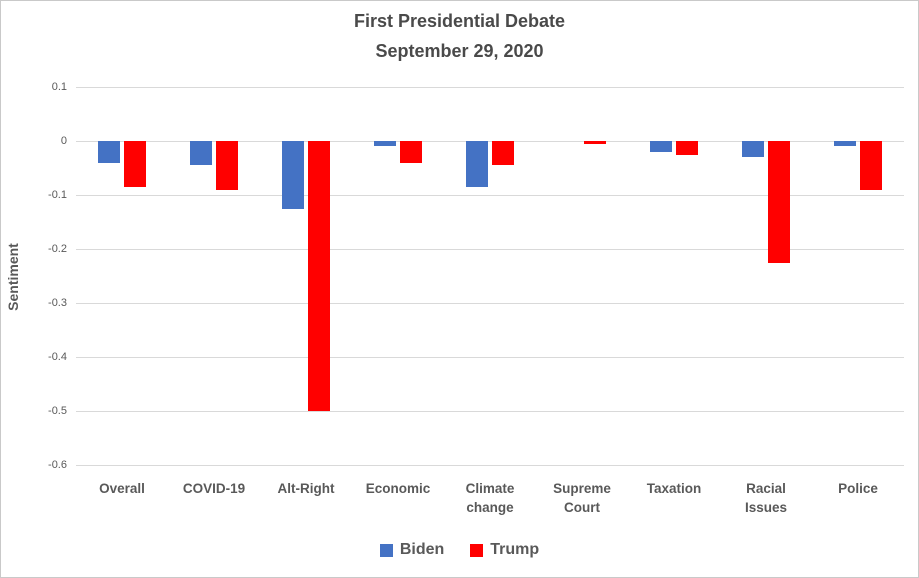  Describe the element at coordinates (385, 144) in the screenshot. I see `bar-biden-economic` at that location.